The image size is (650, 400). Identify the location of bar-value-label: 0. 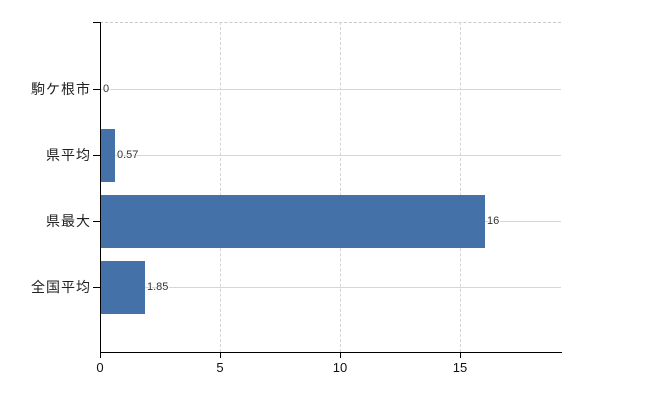
(106, 89).